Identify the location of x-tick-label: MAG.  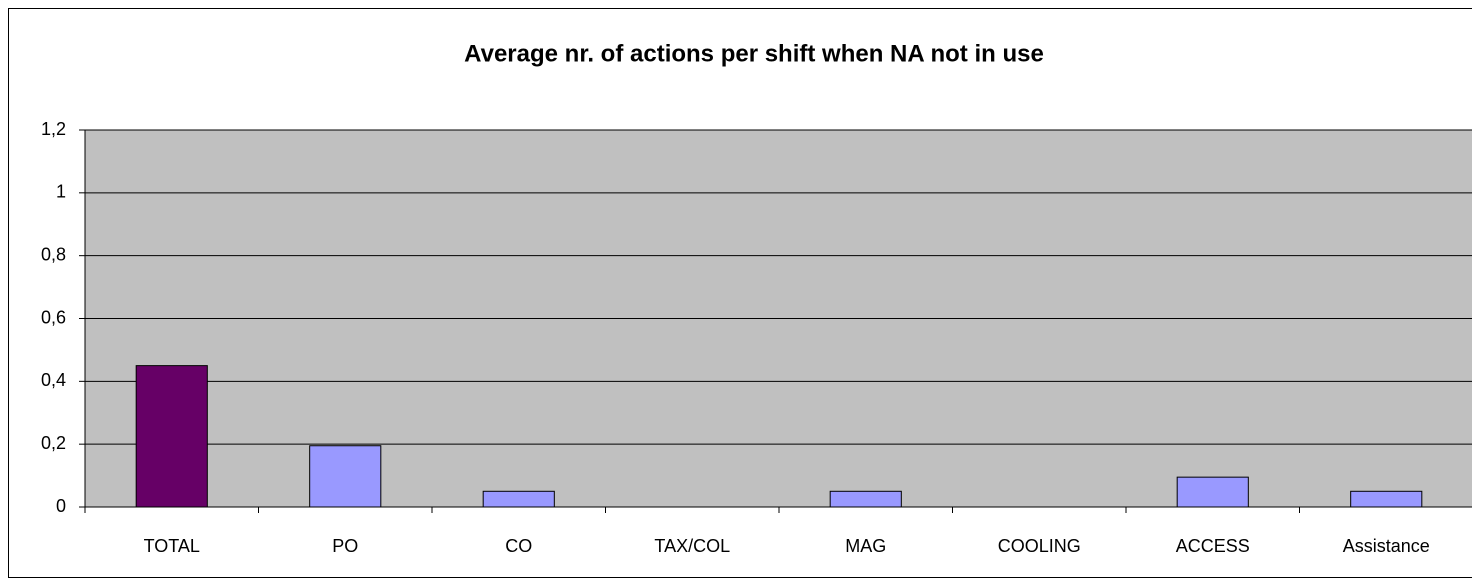
(865, 546).